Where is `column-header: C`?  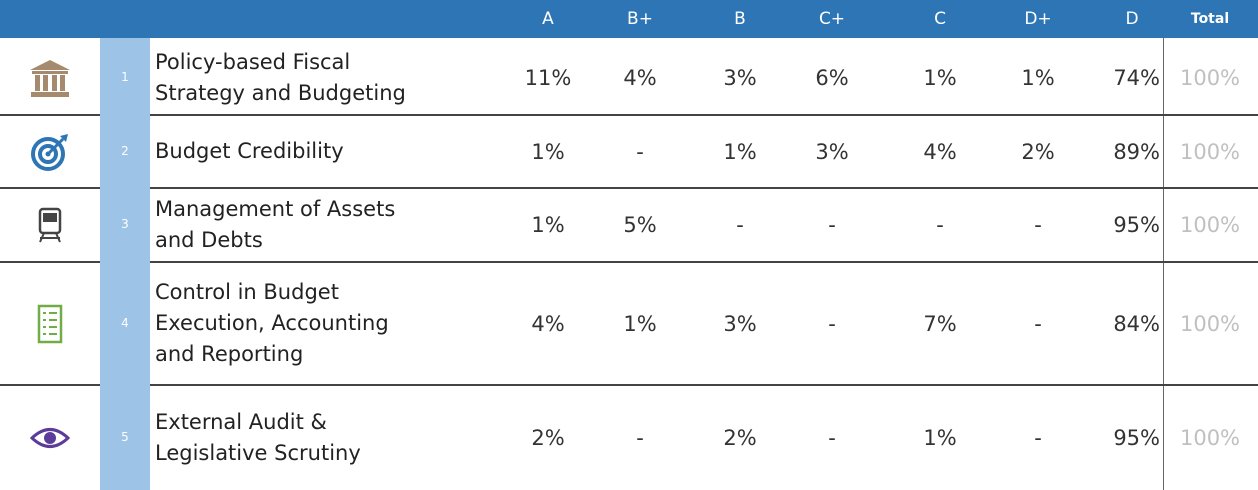
column-header: C is located at coordinates (940, 19).